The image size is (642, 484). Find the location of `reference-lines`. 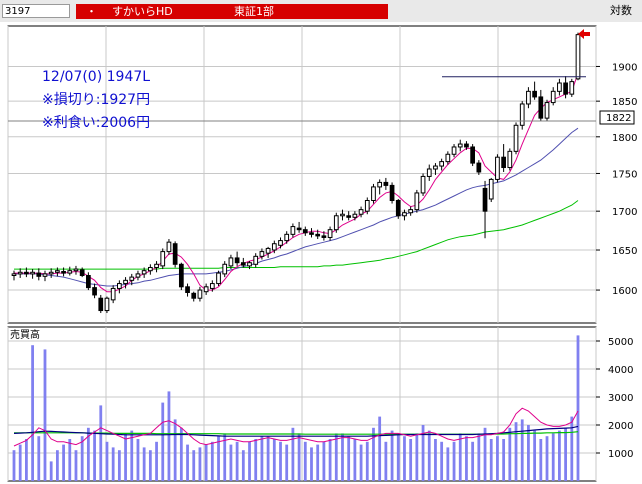

reference-lines is located at coordinates (302, 99).